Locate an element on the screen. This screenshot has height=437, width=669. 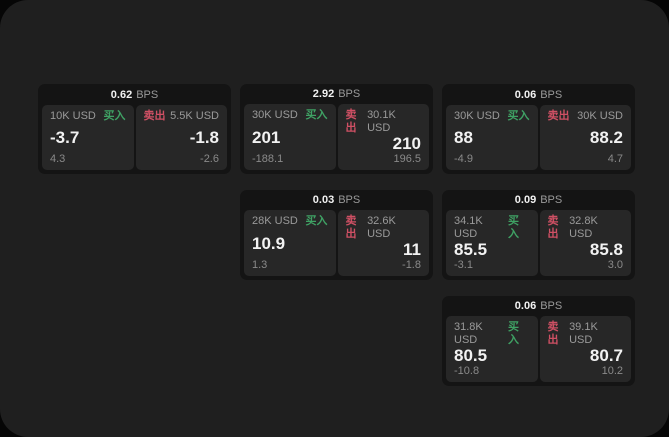
buy-notional: 10K USD is located at coordinates (73, 116).